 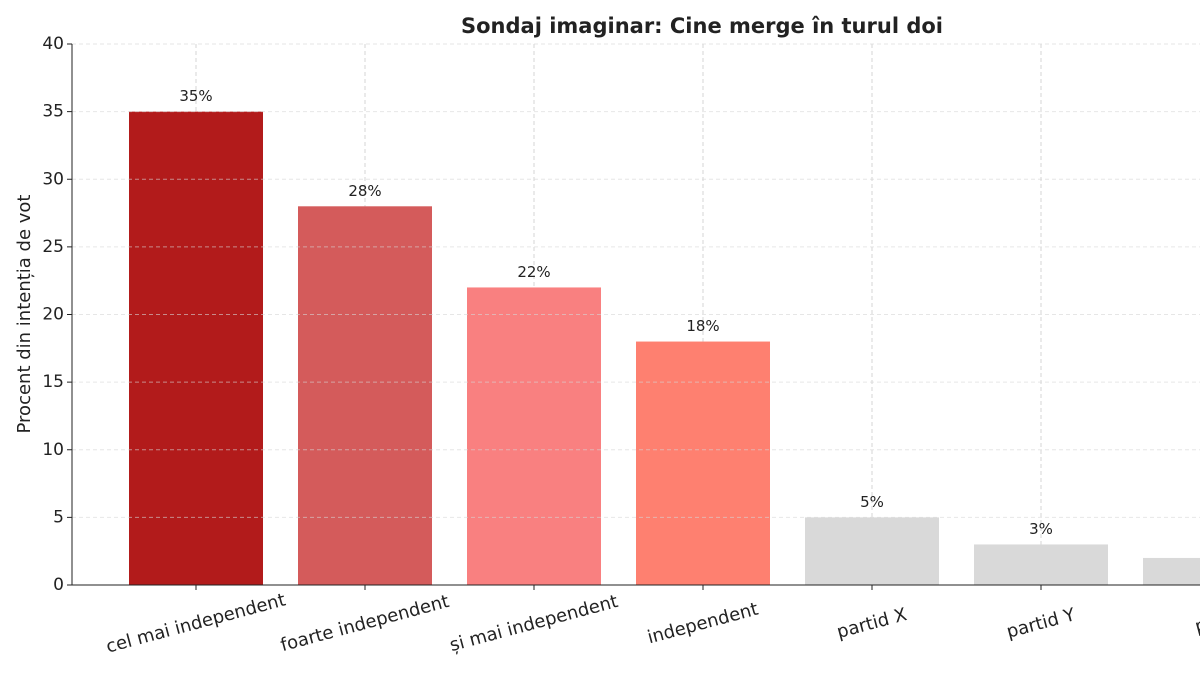 What do you see at coordinates (53, 382) in the screenshot?
I see `y-tick-label: 15` at bounding box center [53, 382].